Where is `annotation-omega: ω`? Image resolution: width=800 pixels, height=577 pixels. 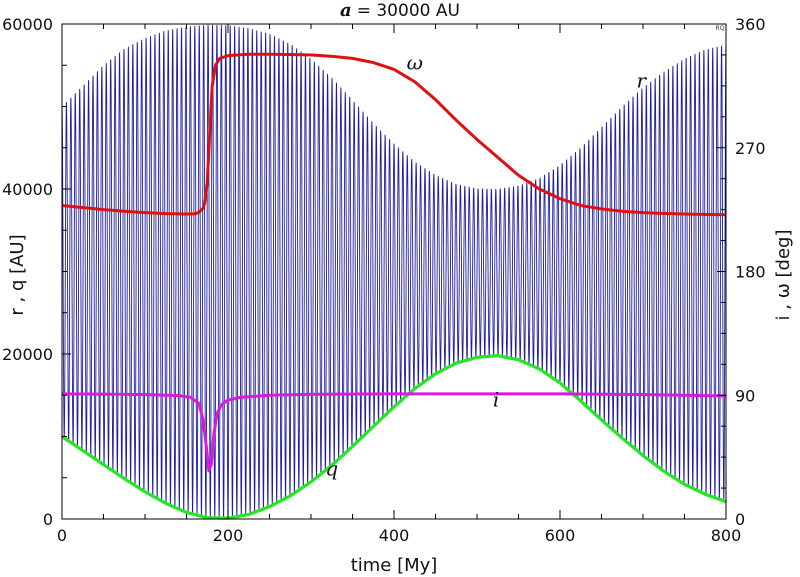
annotation-omega: ω is located at coordinates (415, 62).